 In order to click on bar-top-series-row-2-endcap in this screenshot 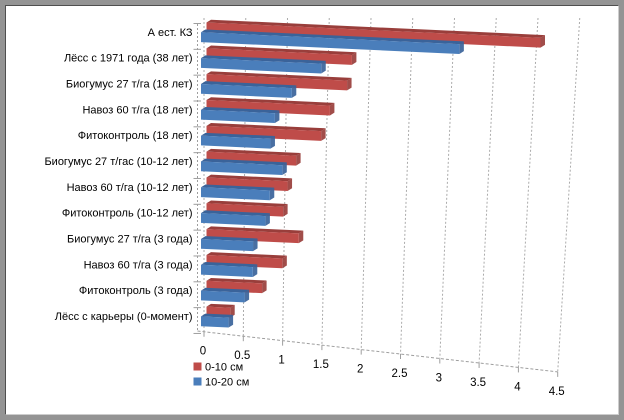, I will do `click(354, 58)`.